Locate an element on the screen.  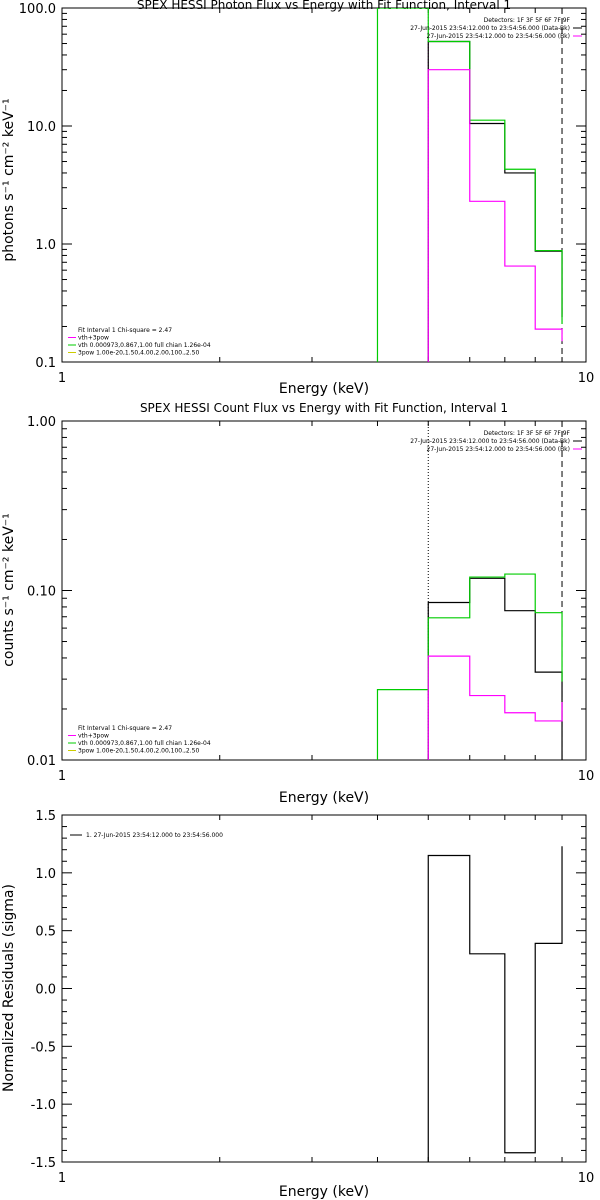
y-tick-label: 1.5 is located at coordinates (45, 816).